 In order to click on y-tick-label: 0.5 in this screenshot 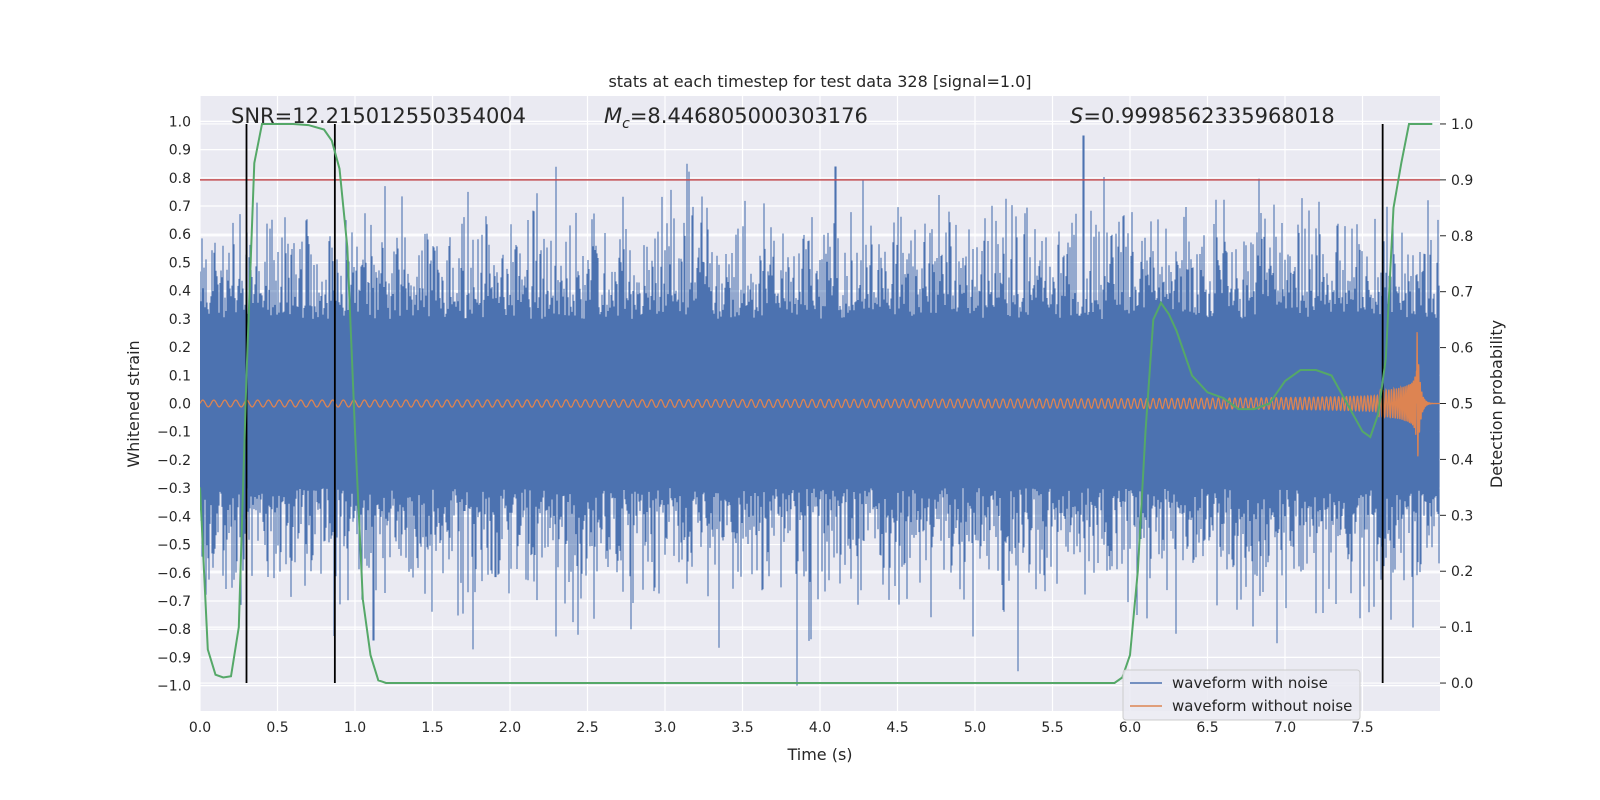, I will do `click(180, 263)`.